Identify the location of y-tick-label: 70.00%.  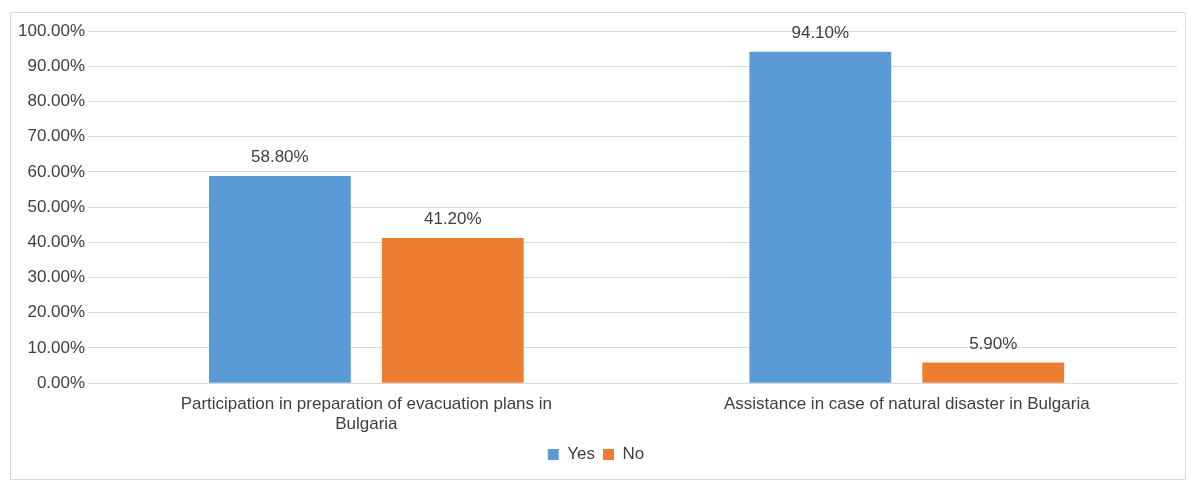
(56, 136).